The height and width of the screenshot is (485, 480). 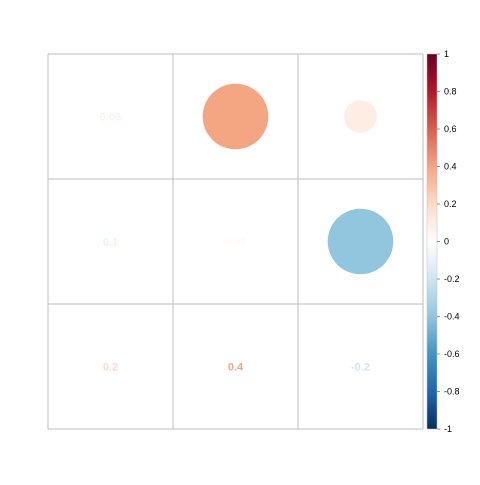 I want to click on correlation-label-r3-c1: 0.2, so click(x=110, y=368).